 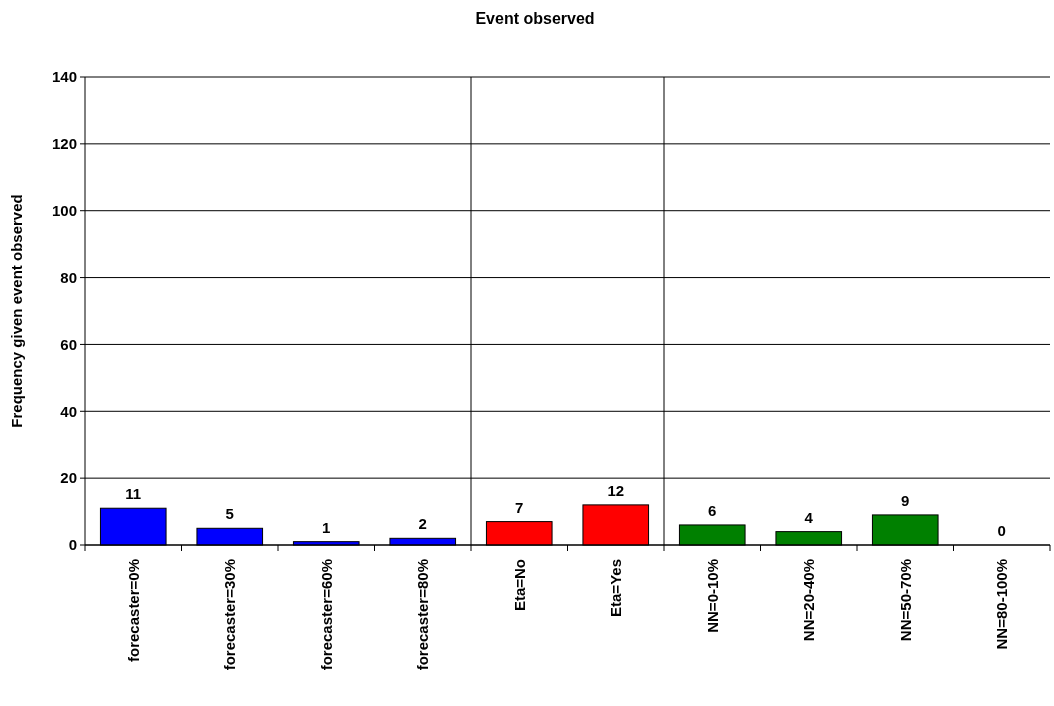 What do you see at coordinates (229, 615) in the screenshot?
I see `x-tick-label: forecaster=30%` at bounding box center [229, 615].